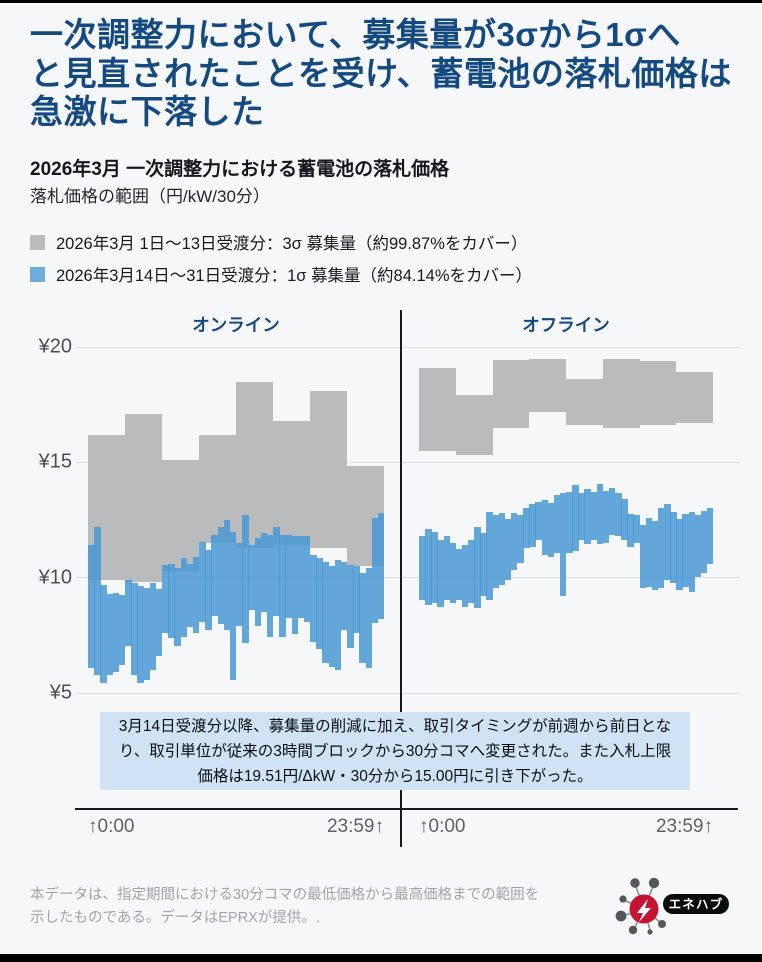 Image resolution: width=762 pixels, height=962 pixels. I want to click on unit-label: 落札価格の範囲（円/kW/30分）, so click(150, 196).